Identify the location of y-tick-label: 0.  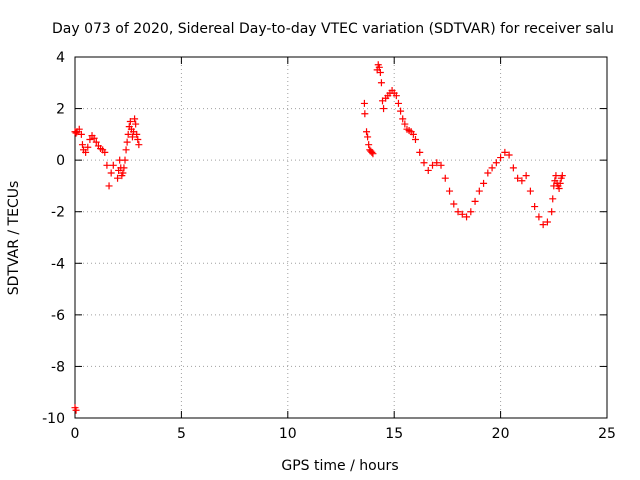
(60, 161).